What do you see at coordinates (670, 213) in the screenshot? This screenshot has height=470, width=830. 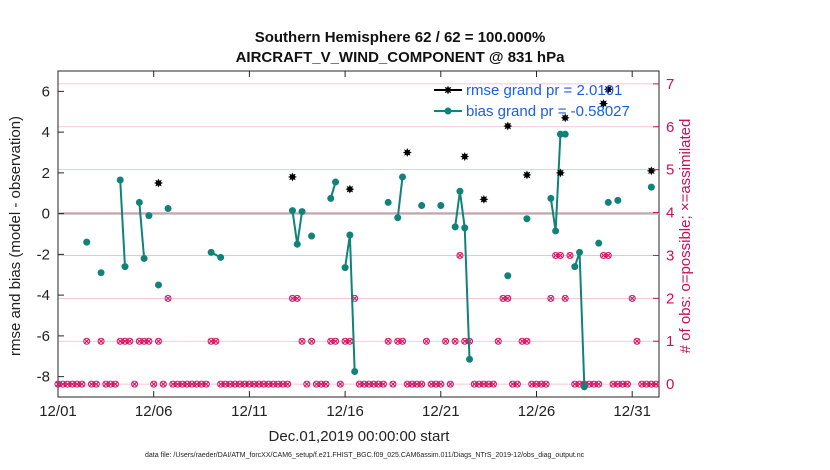 I see `y2-tick-label: 4` at bounding box center [670, 213].